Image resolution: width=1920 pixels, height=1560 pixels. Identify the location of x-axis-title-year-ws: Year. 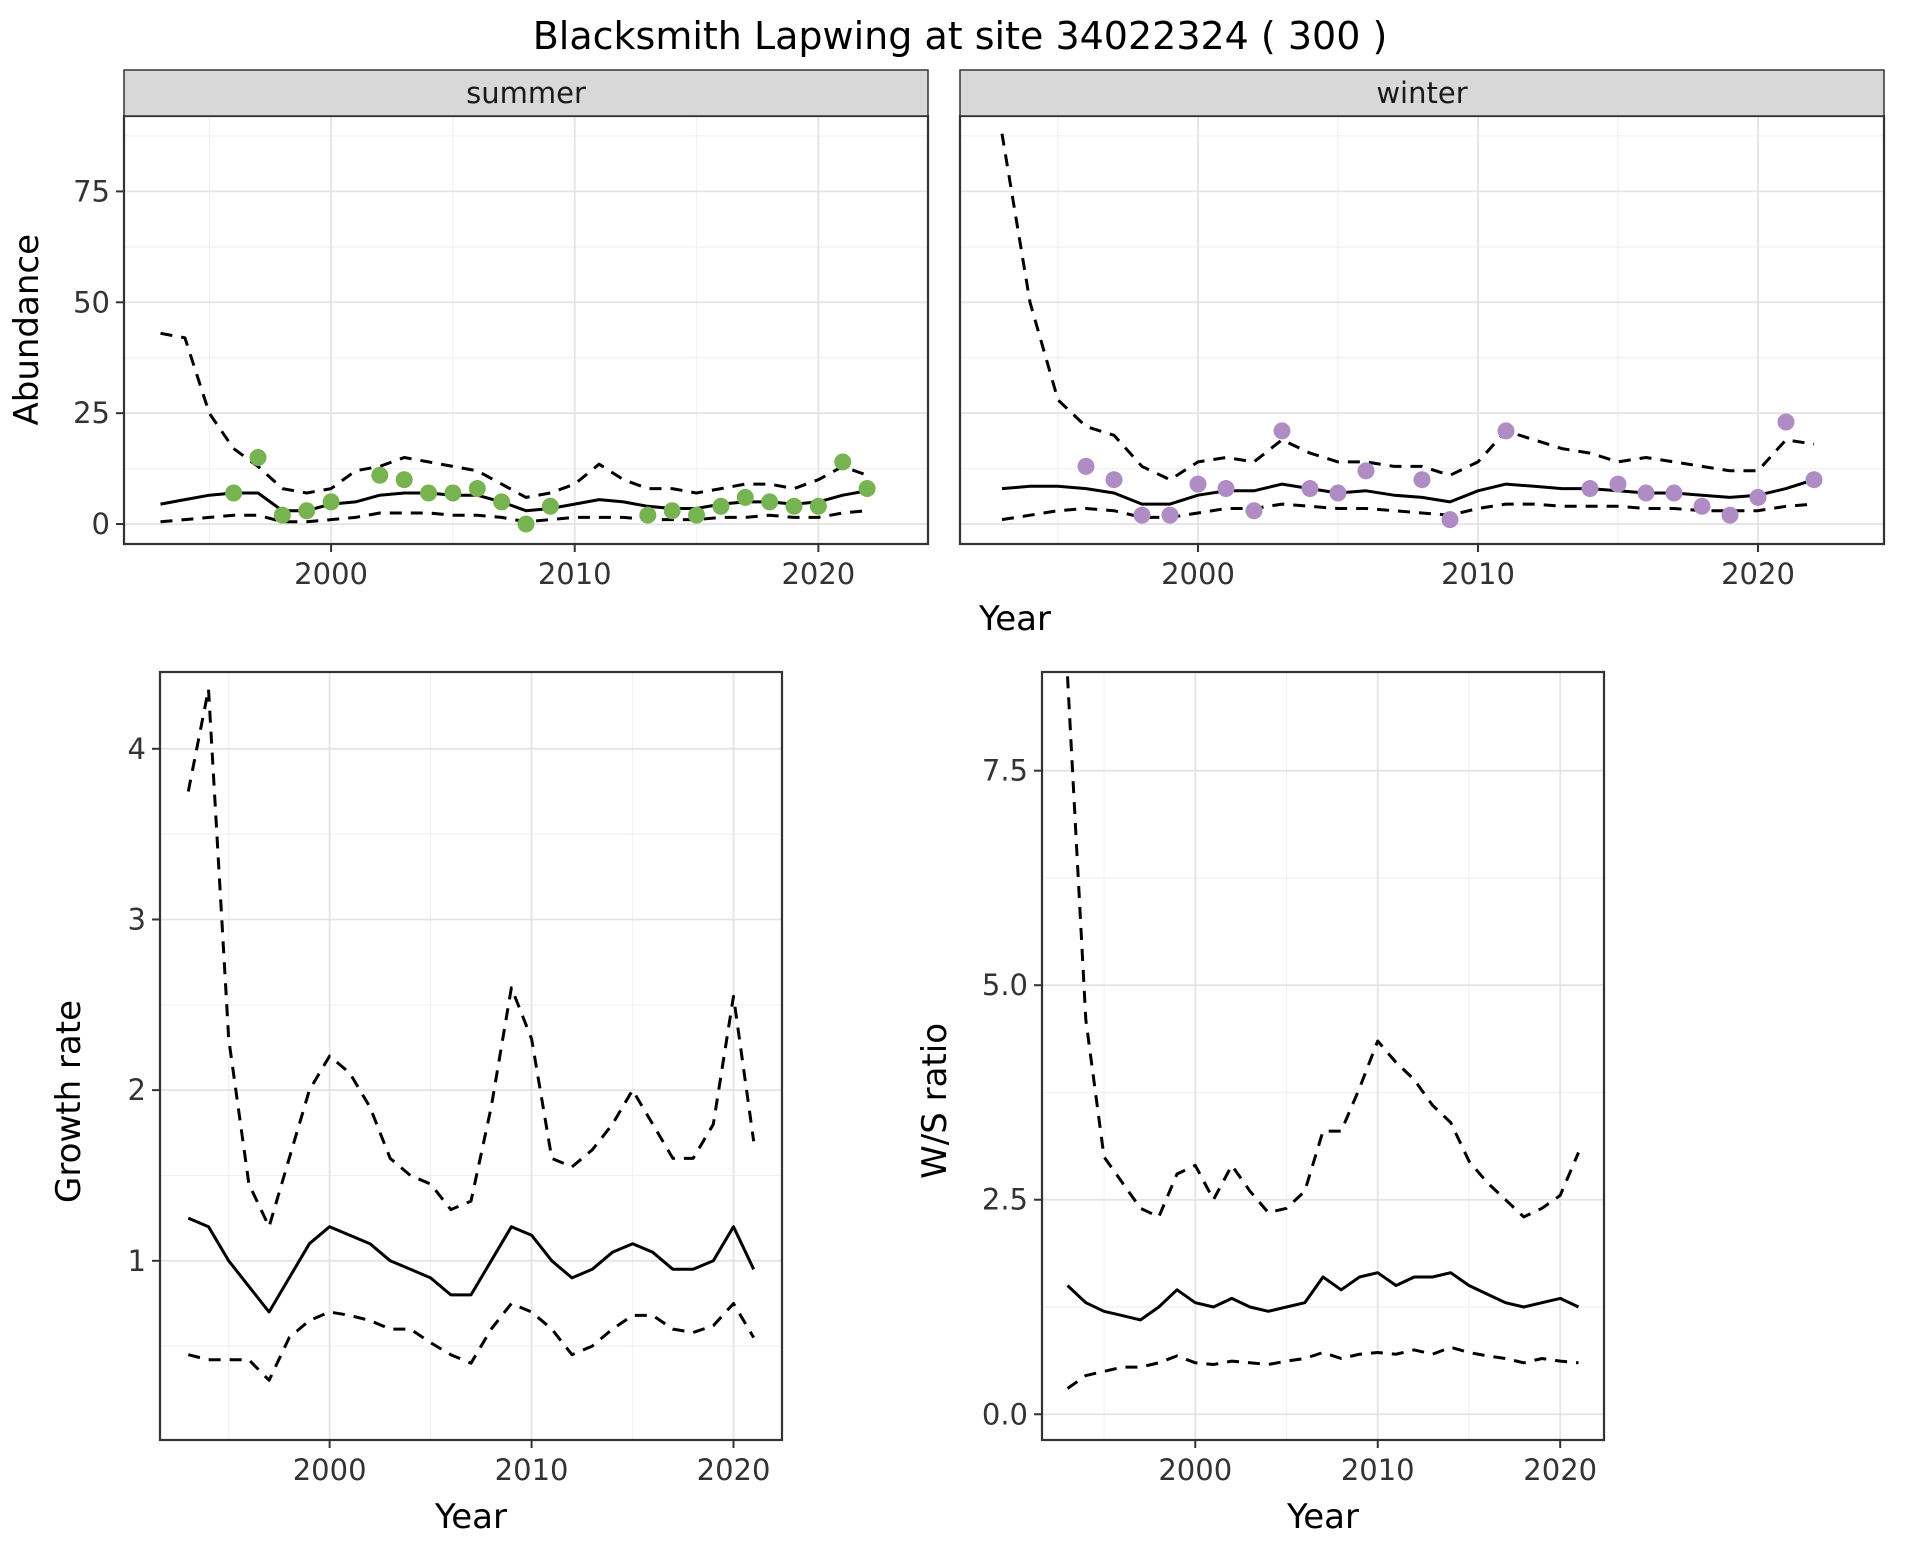
(1323, 1517).